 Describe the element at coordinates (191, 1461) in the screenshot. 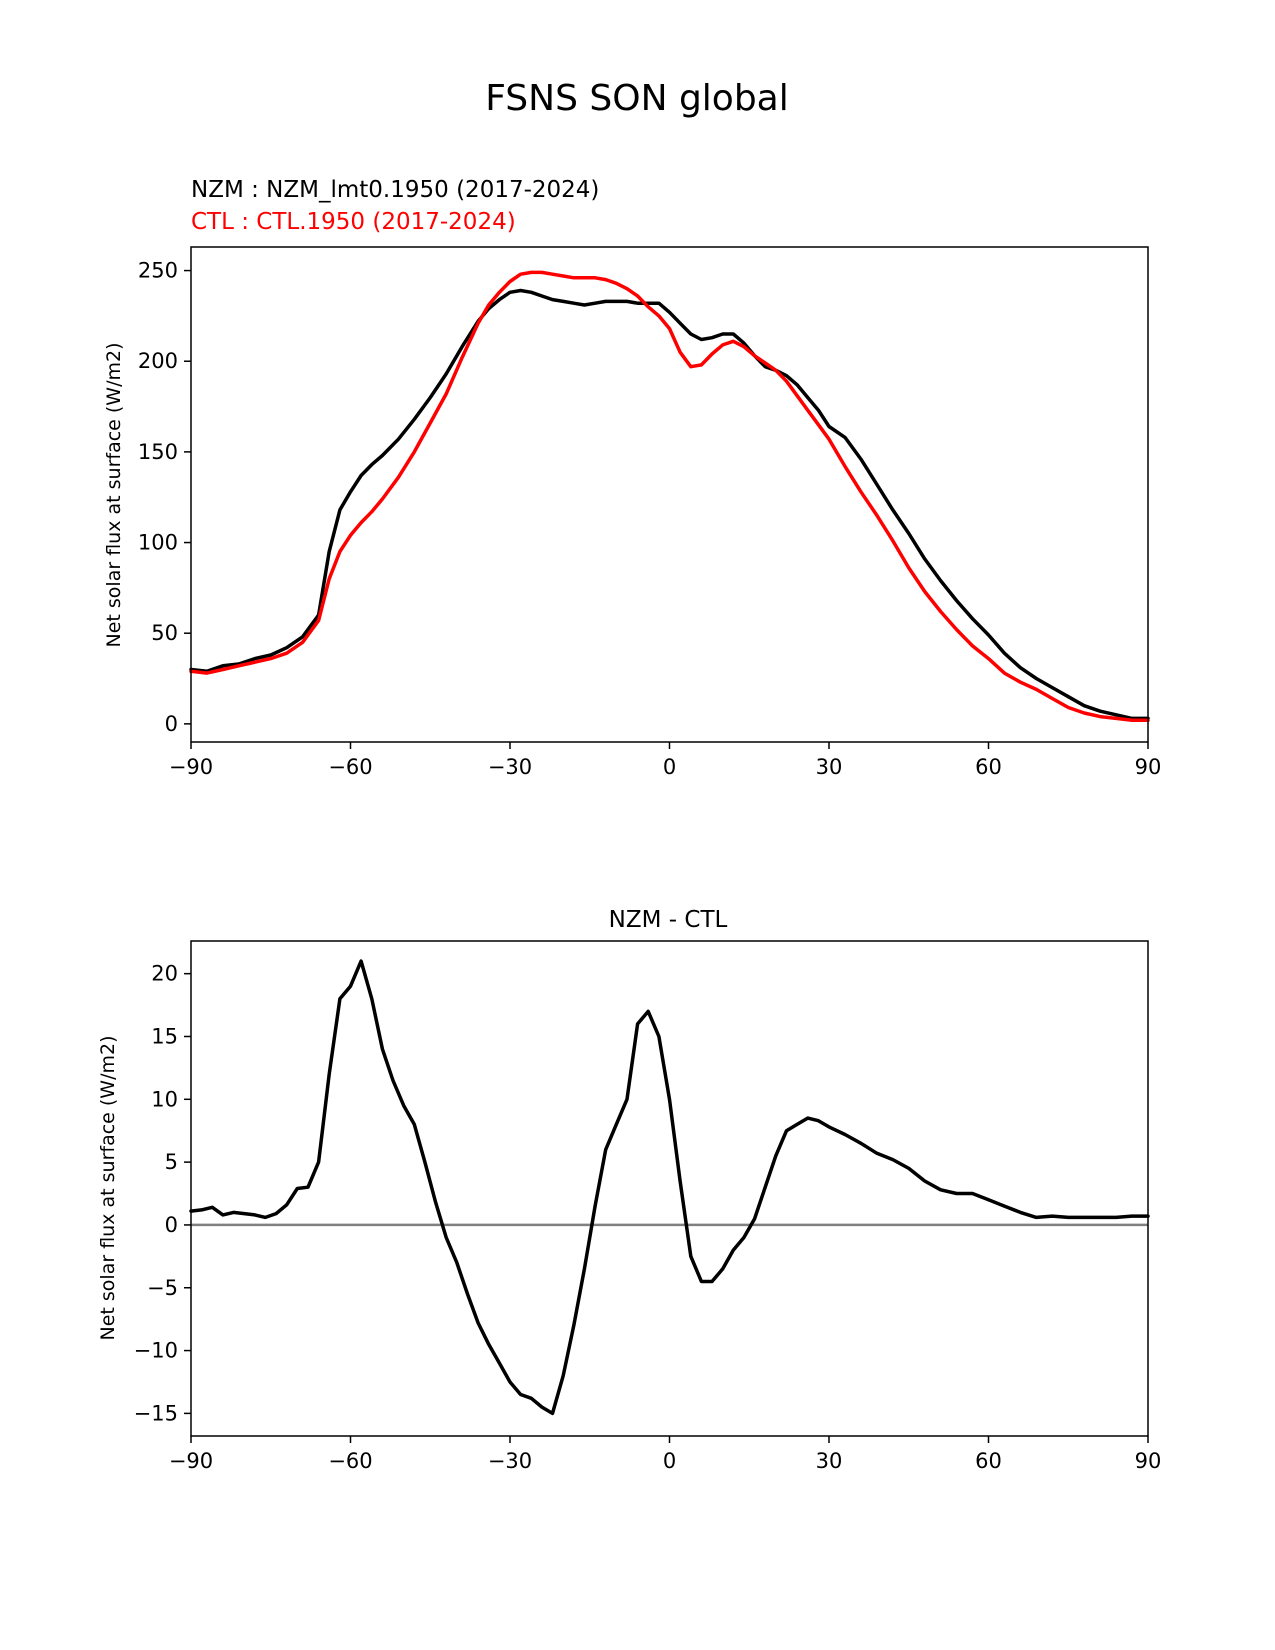

I see `bottom-x-tick-label: −90` at that location.